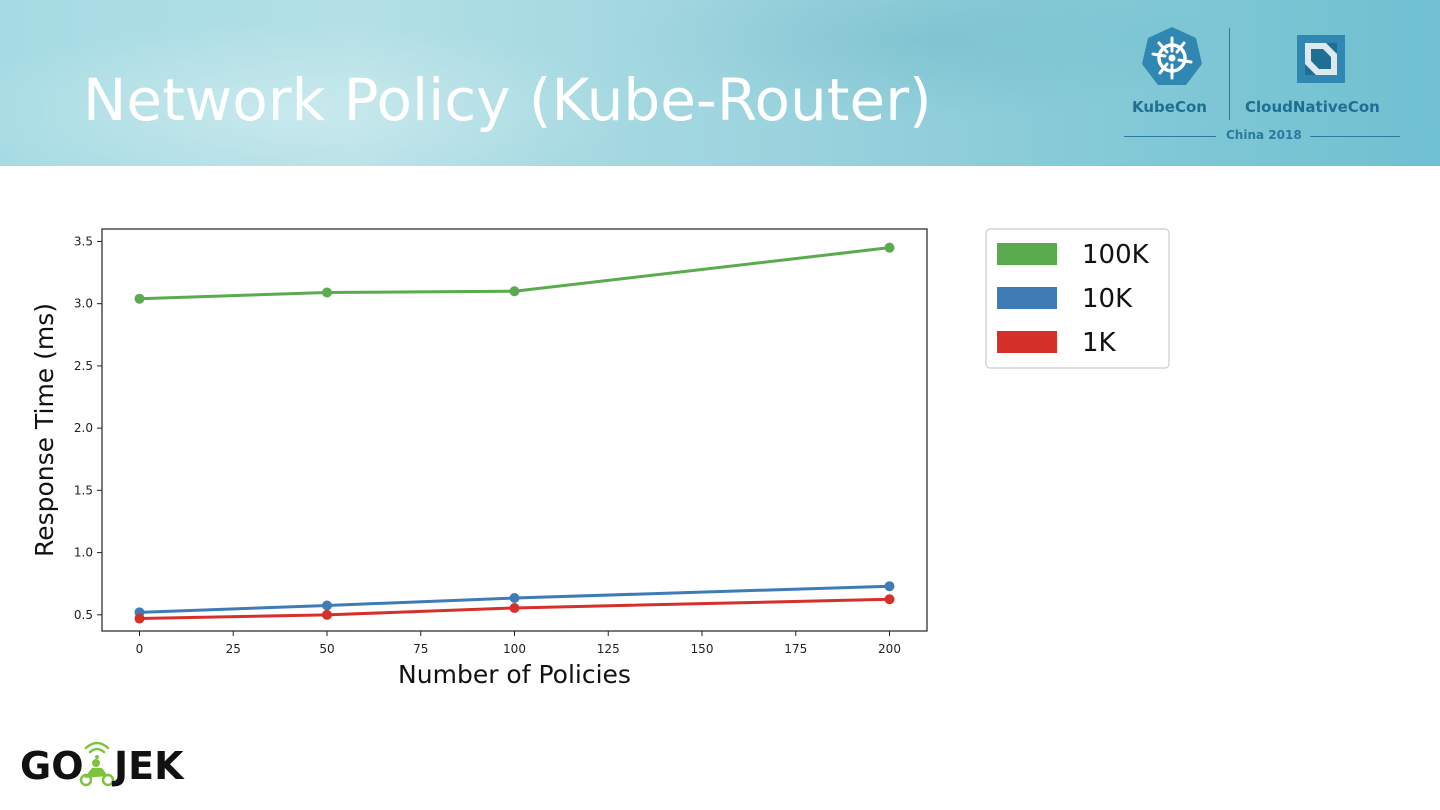  Describe the element at coordinates (83, 428) in the screenshot. I see `y-tick-label: 2.0` at that location.